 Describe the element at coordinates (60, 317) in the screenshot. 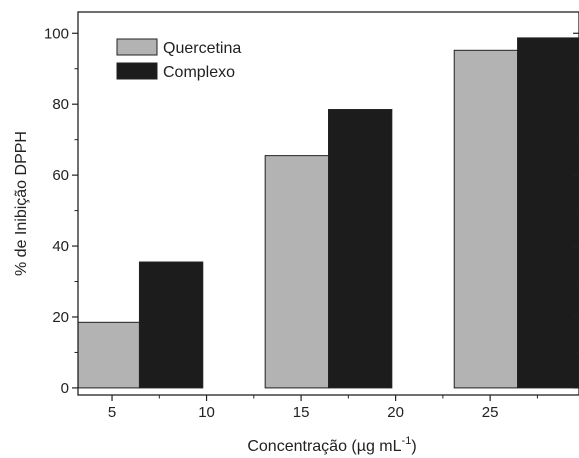

I see `y-tick-label-20: 20` at that location.